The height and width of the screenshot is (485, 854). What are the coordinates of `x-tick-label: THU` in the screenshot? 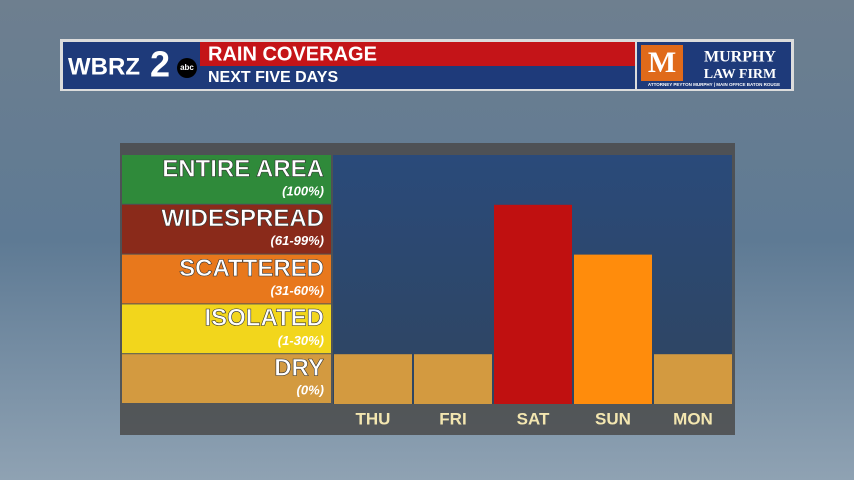 It's located at (373, 418).